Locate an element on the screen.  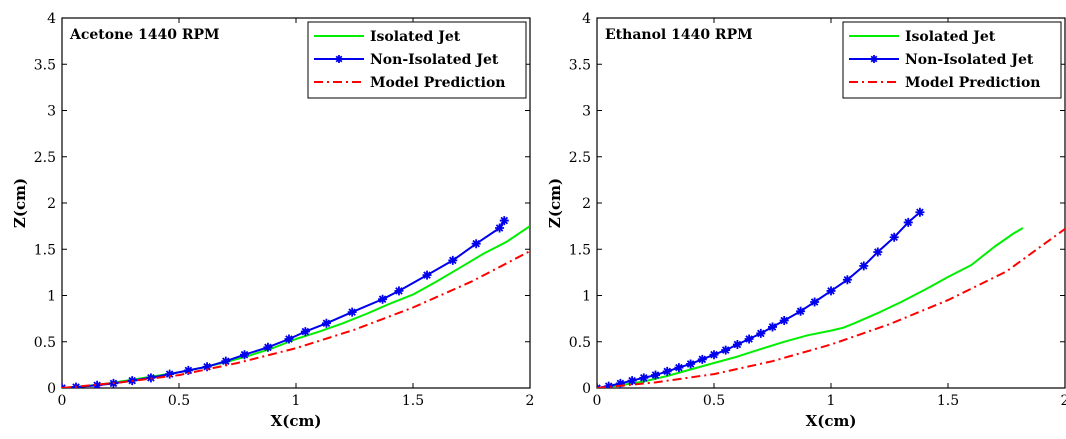
panel-title: Ethanol 1440 RPM is located at coordinates (679, 35).